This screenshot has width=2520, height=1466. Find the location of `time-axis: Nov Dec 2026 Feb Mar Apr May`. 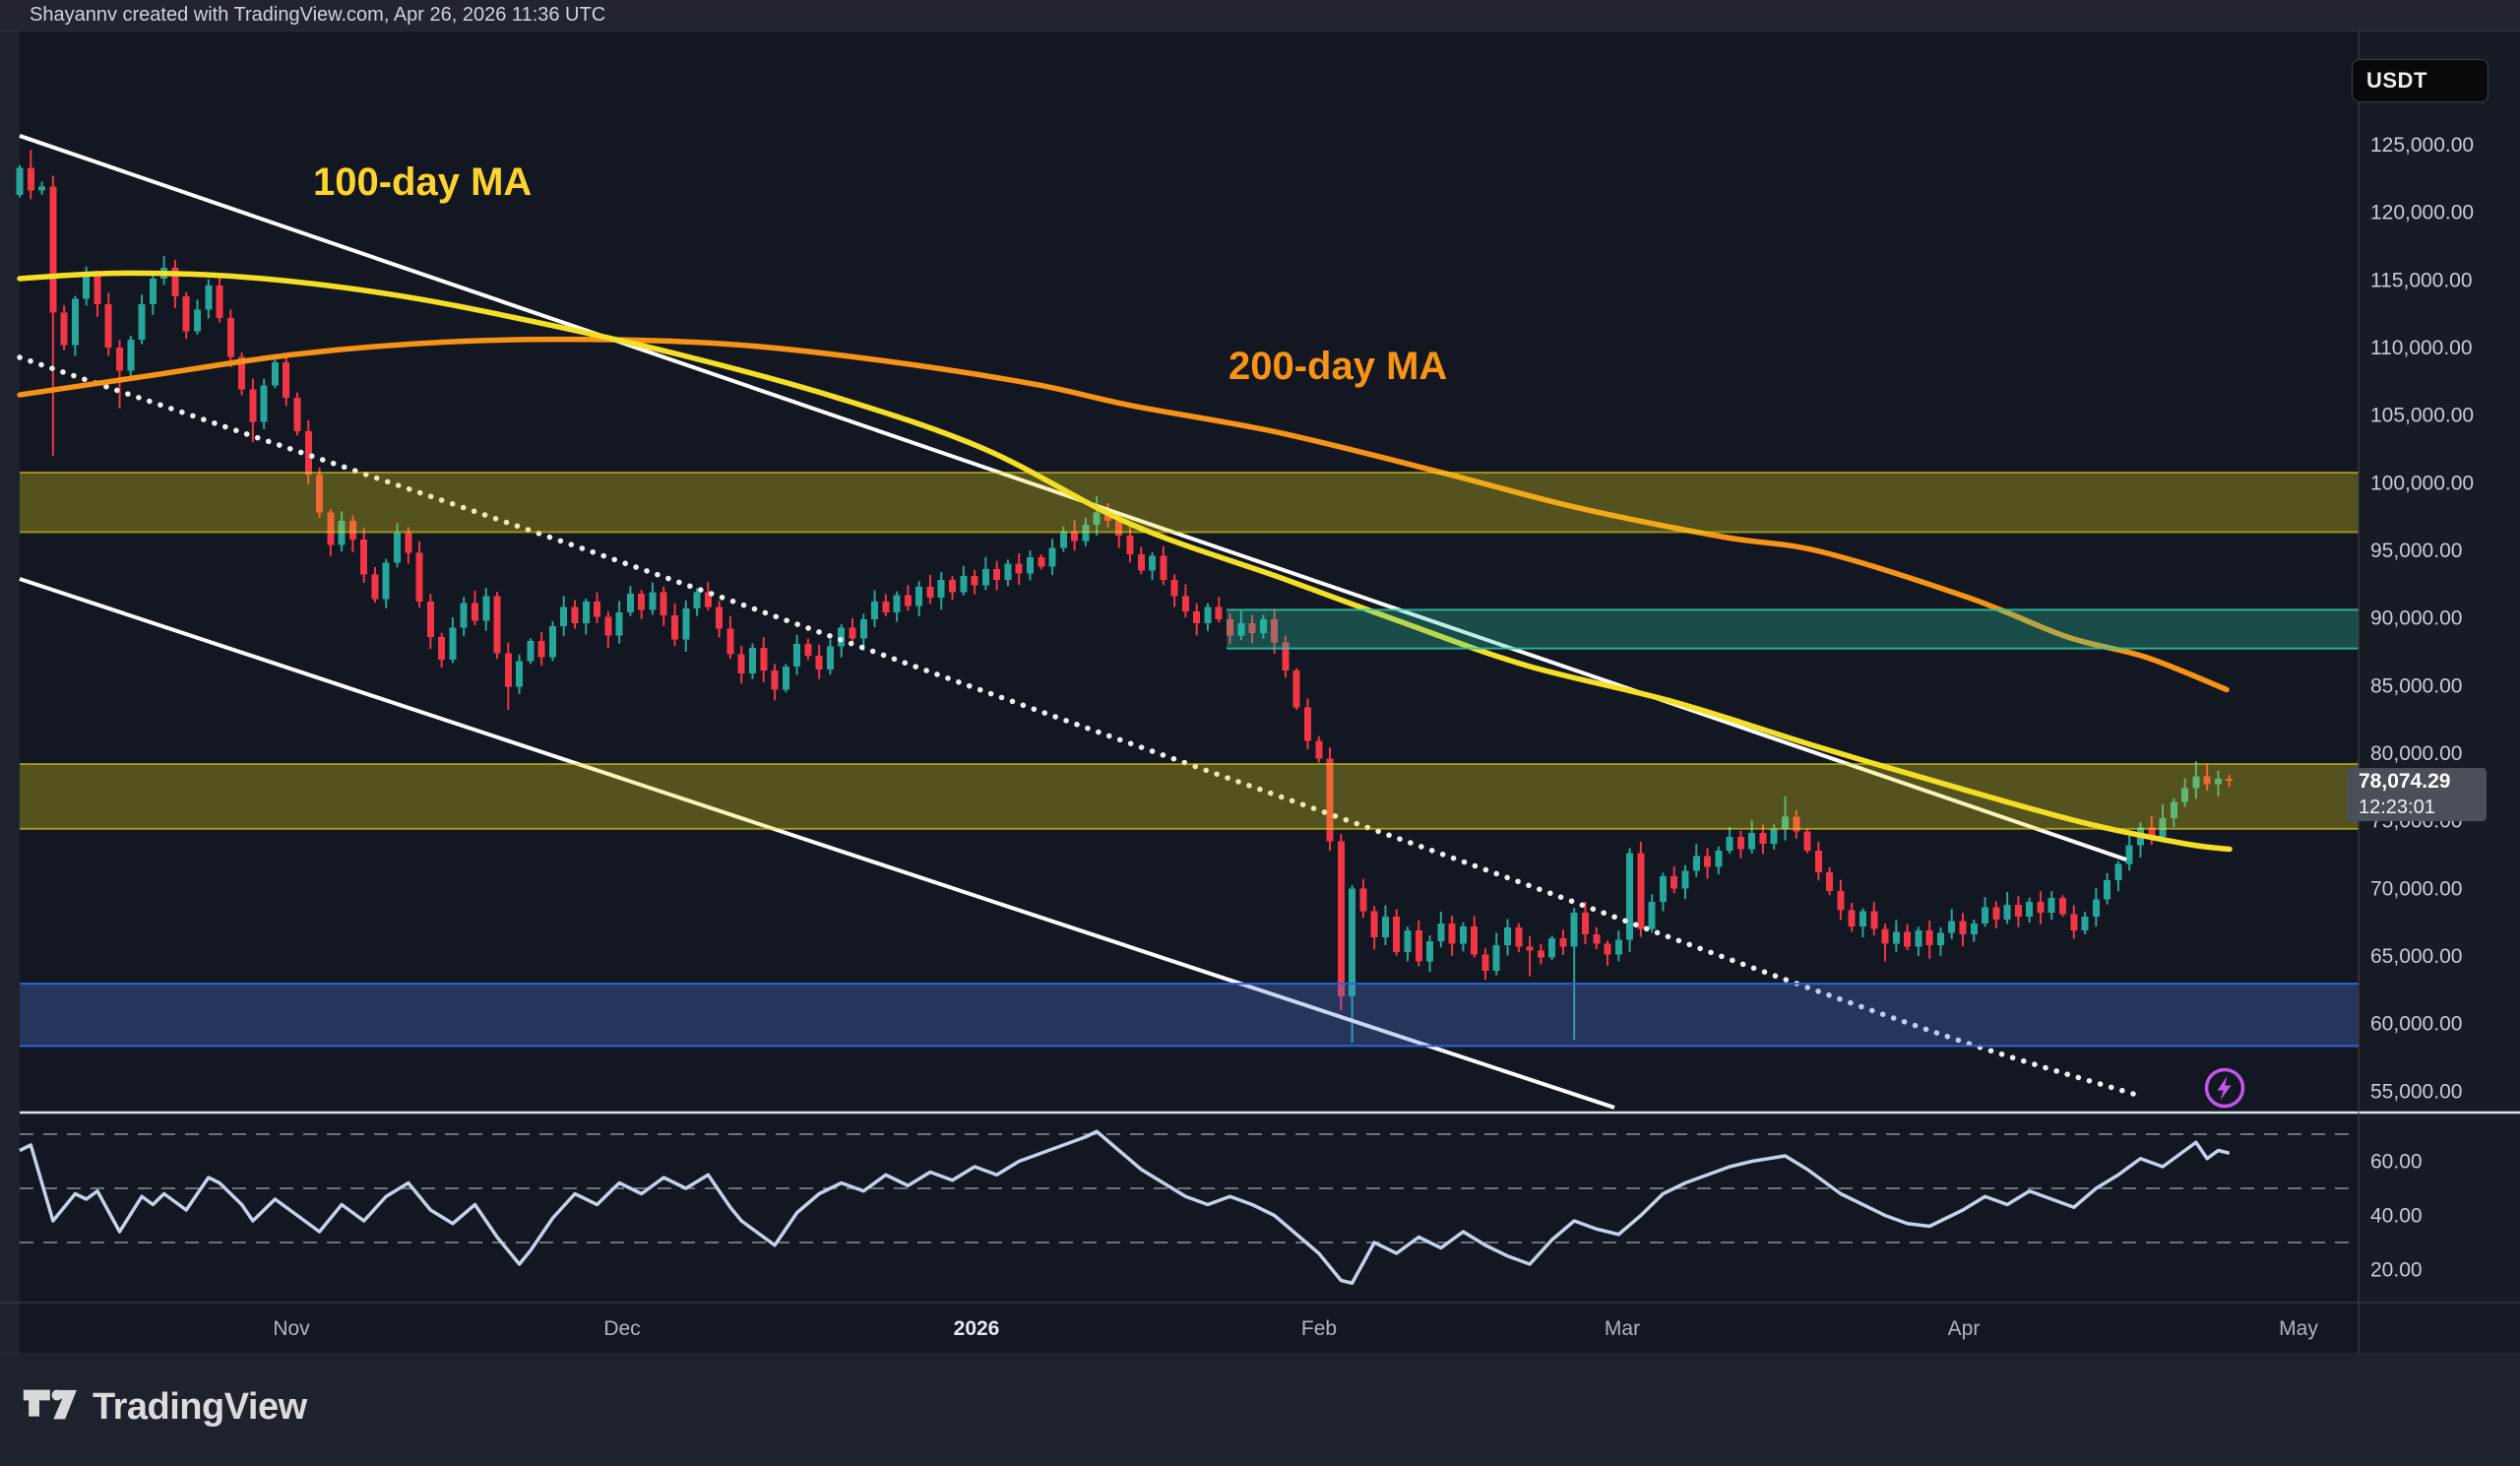

time-axis: Nov Dec 2026 Feb Mar Apr May is located at coordinates (1295, 1329).